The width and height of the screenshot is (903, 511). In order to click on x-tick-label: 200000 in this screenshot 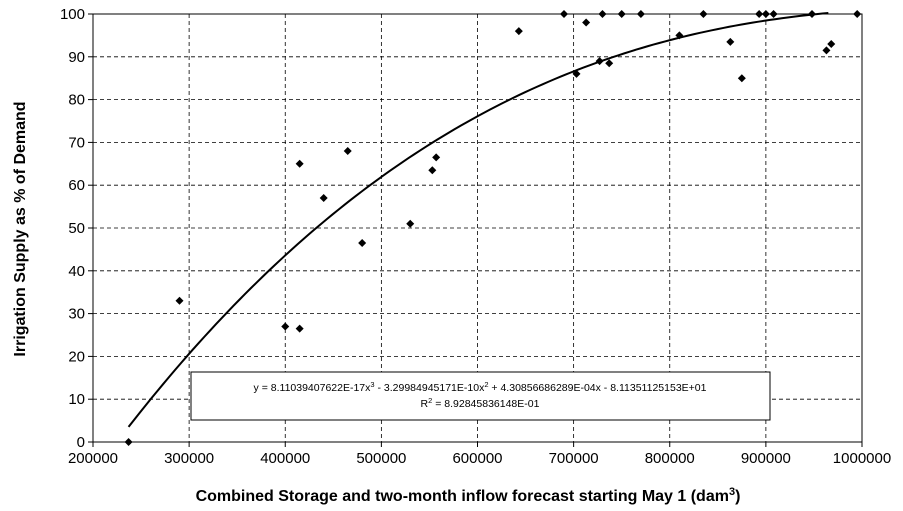, I will do `click(93, 458)`.